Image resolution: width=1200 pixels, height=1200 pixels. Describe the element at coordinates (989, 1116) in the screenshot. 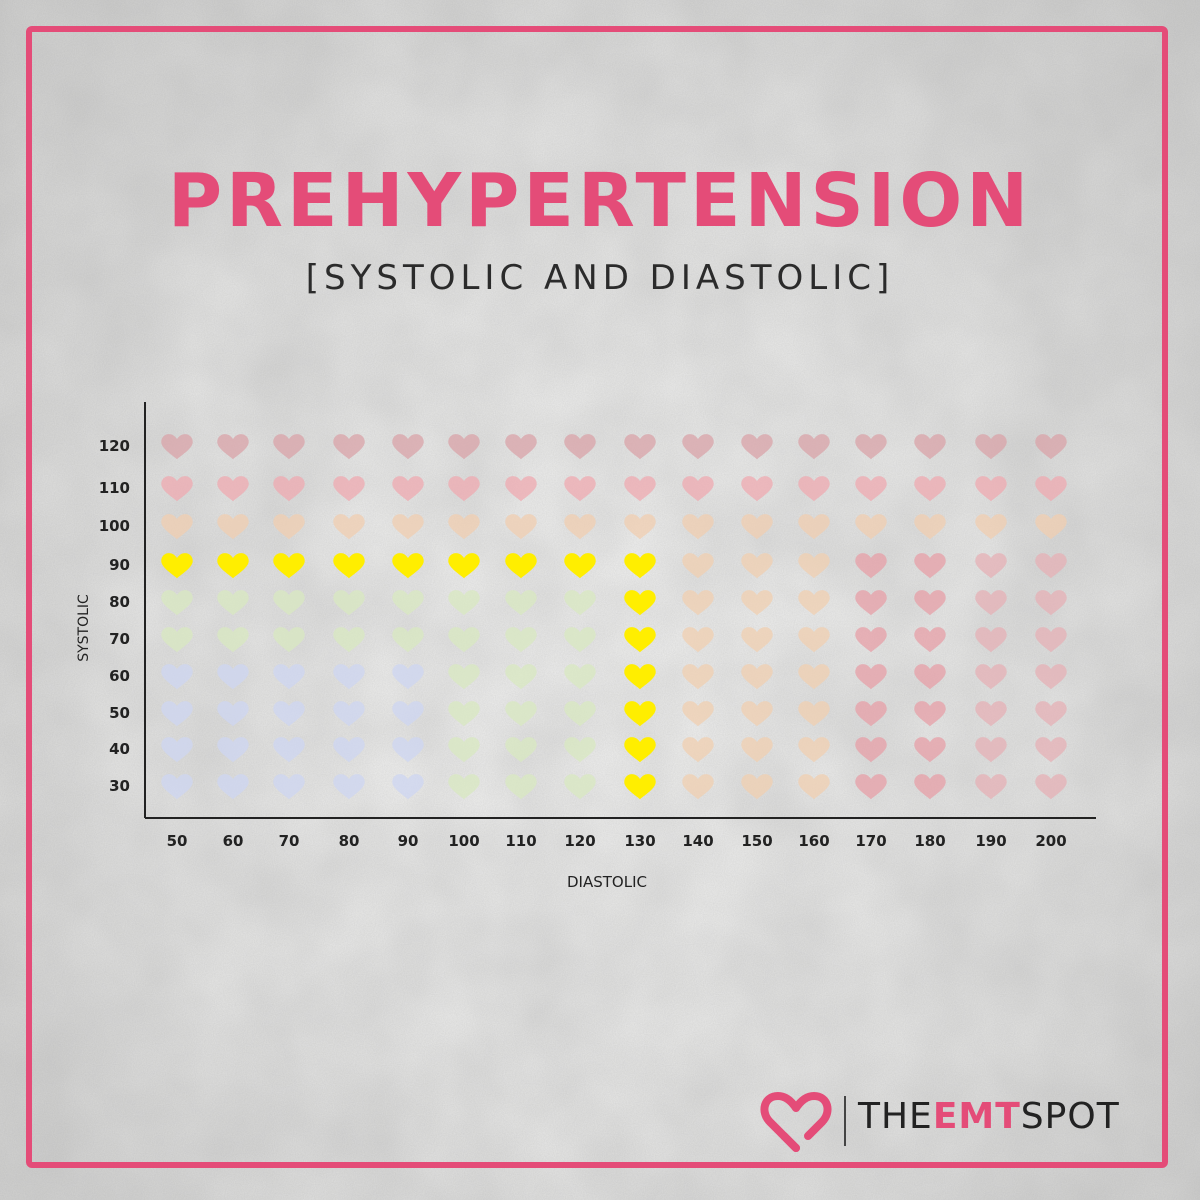

I see `brand-wordmark: THEEMTSPOT` at that location.